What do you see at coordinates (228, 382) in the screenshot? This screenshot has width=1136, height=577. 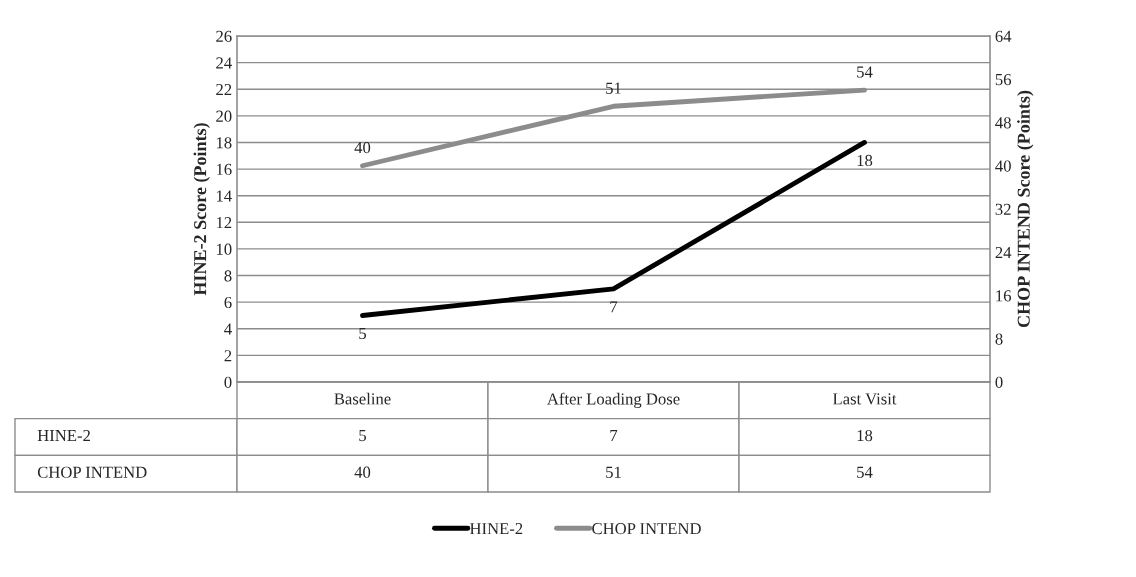 I see `y-tick-label: 0` at bounding box center [228, 382].